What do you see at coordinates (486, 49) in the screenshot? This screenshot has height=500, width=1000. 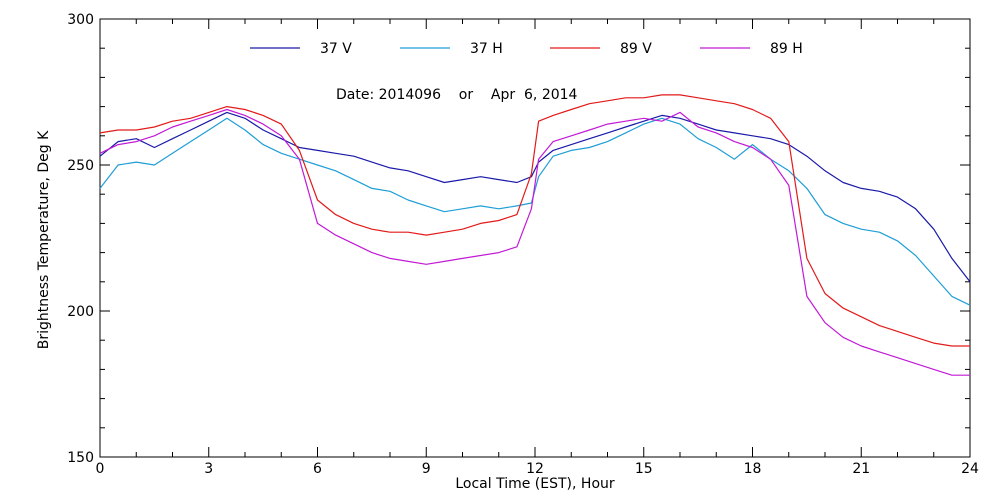 I see `legend-label-37-h: 37 H` at bounding box center [486, 49].